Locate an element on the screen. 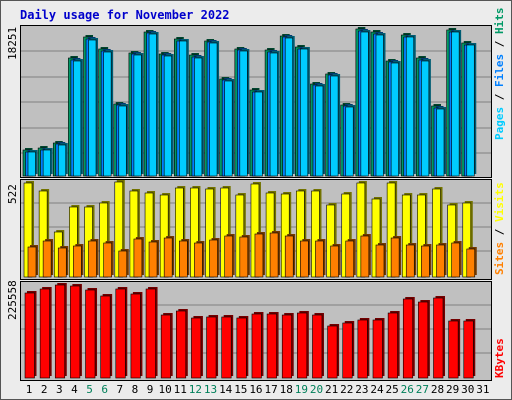  panel-bottom-max-label: 225558 is located at coordinates (12, 300).